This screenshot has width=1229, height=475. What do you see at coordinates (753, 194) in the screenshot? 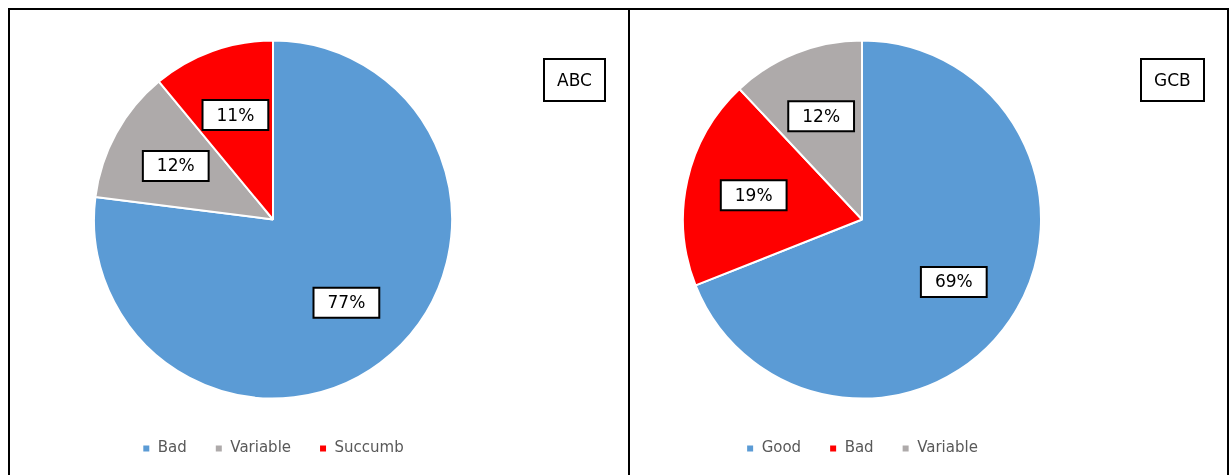
I see `data-label: 19%` at bounding box center [753, 194].